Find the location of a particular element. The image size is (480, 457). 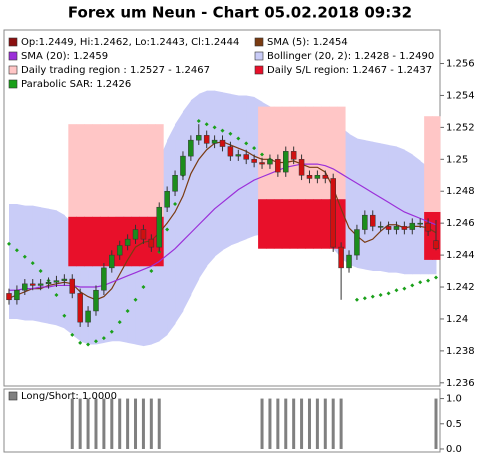

y-tick-label: 1.246 is located at coordinates (460, 223).